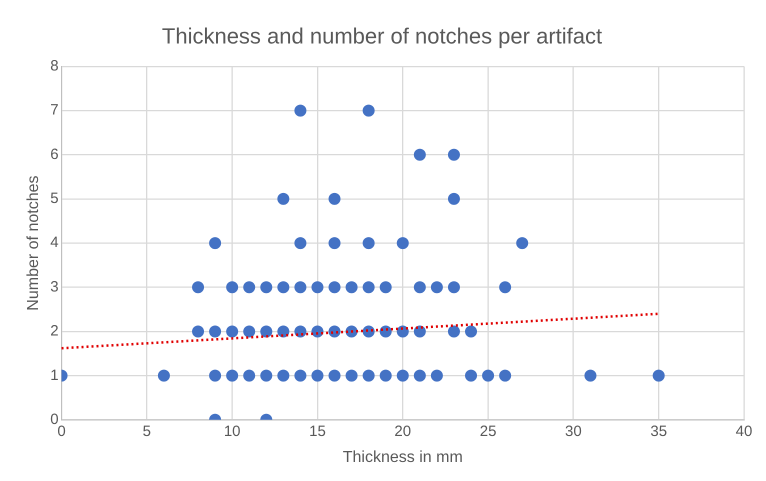 This screenshot has height=481, width=766. What do you see at coordinates (33, 243) in the screenshot?
I see `y-axis-title: Number of notches` at bounding box center [33, 243].